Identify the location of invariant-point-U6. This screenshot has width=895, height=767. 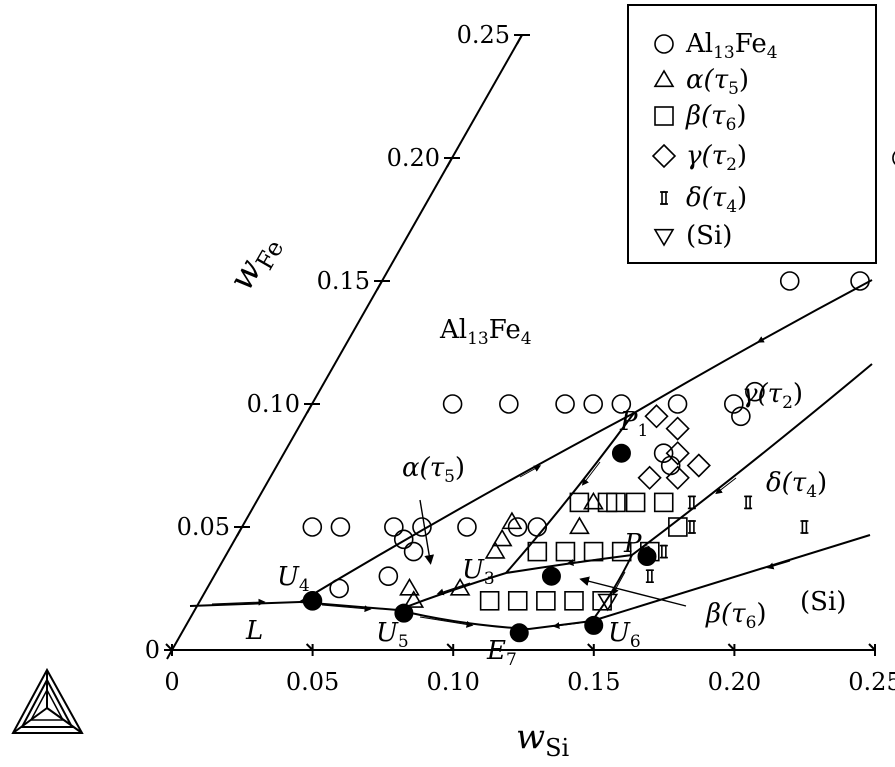
(594, 625).